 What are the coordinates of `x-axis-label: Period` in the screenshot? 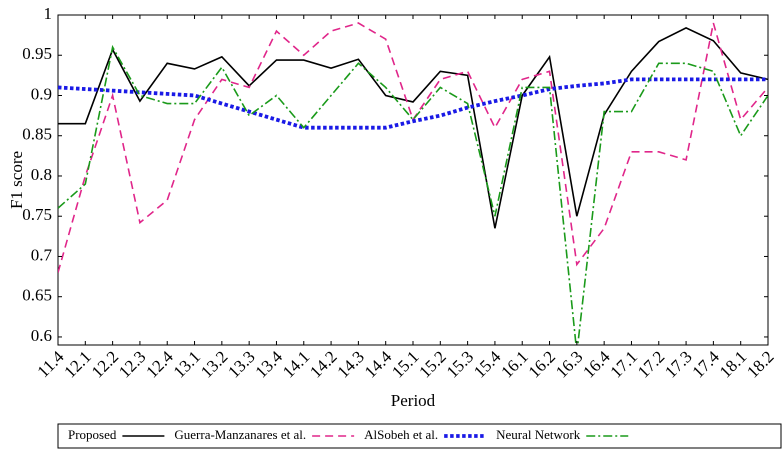 It's located at (413, 400).